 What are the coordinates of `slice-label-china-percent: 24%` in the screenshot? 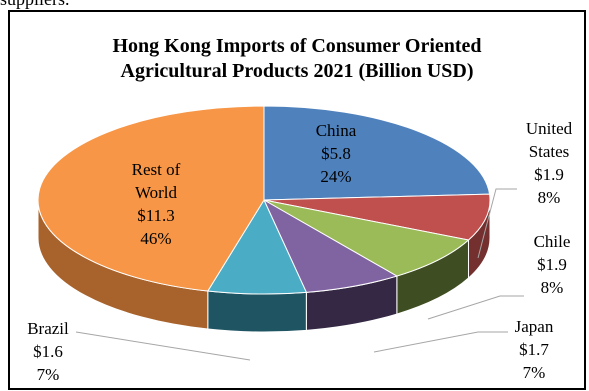 It's located at (336, 176).